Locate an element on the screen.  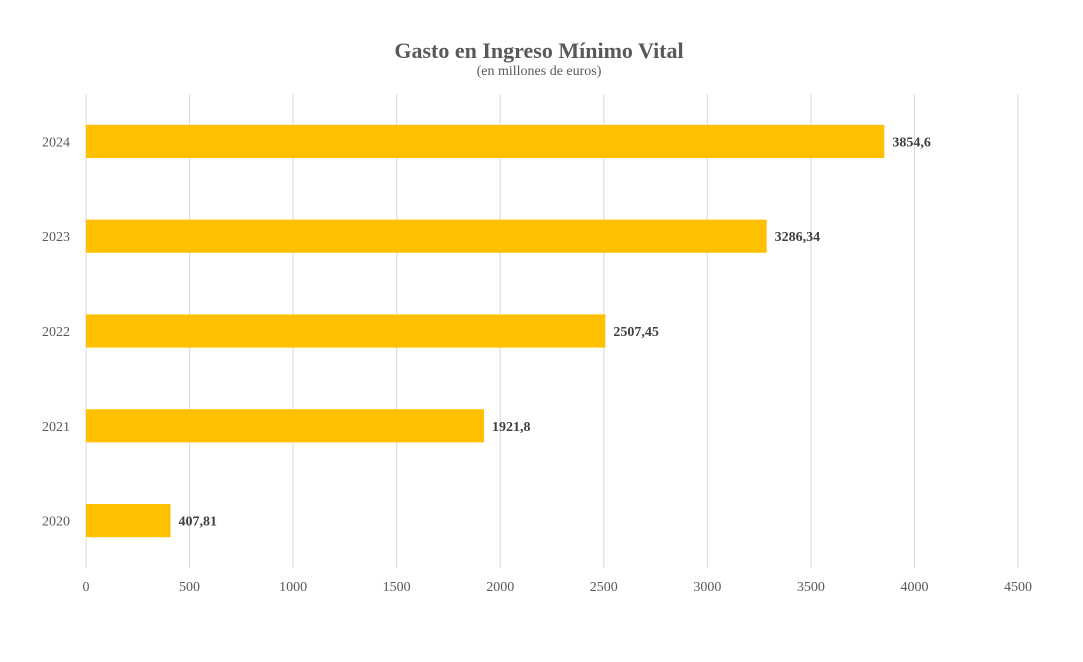
bar-2021 is located at coordinates (285, 426).